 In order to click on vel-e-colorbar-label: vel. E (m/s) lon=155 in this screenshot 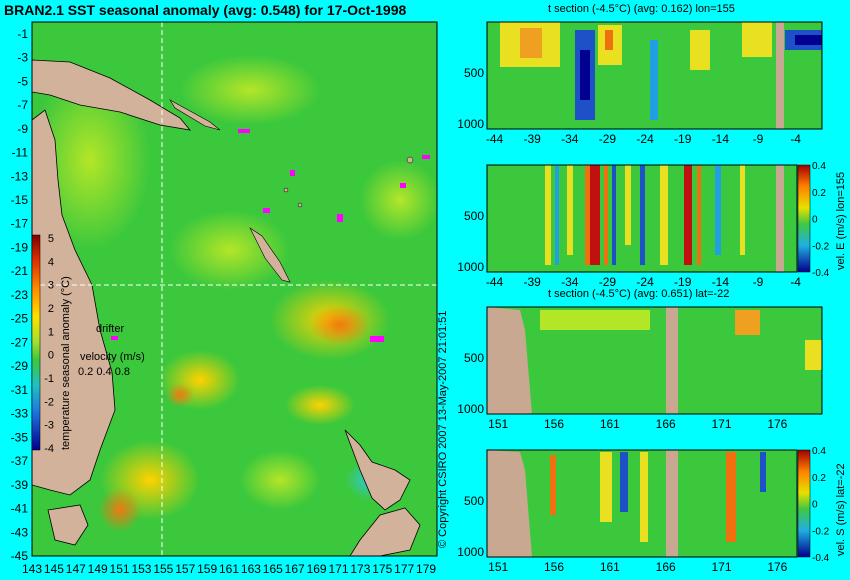, I will do `click(841, 220)`.